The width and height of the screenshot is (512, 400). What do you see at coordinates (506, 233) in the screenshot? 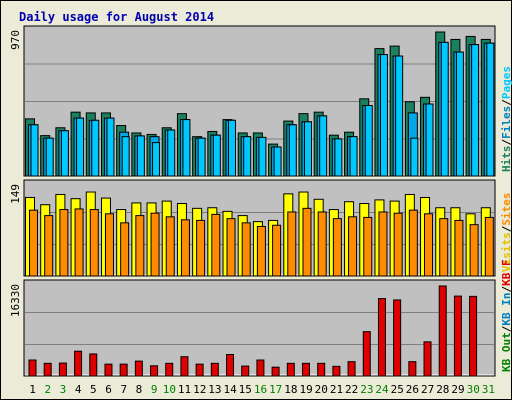
I see `legend-visits-sites: Visits/Sites` at bounding box center [506, 233].